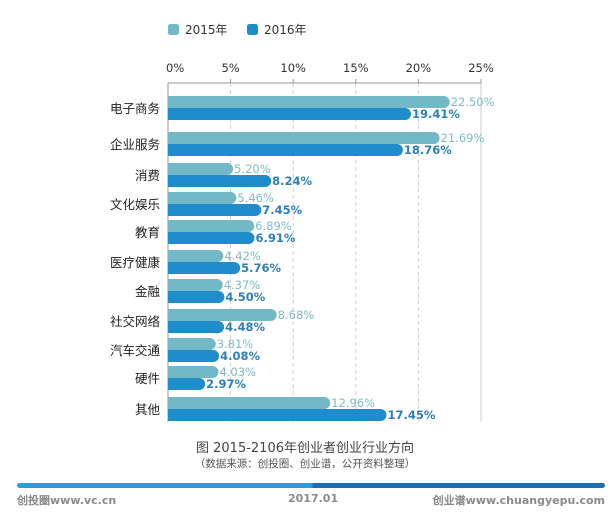 The height and width of the screenshot is (526, 610). Describe the element at coordinates (296, 315) in the screenshot. I see `data-label: 8.68%` at that location.